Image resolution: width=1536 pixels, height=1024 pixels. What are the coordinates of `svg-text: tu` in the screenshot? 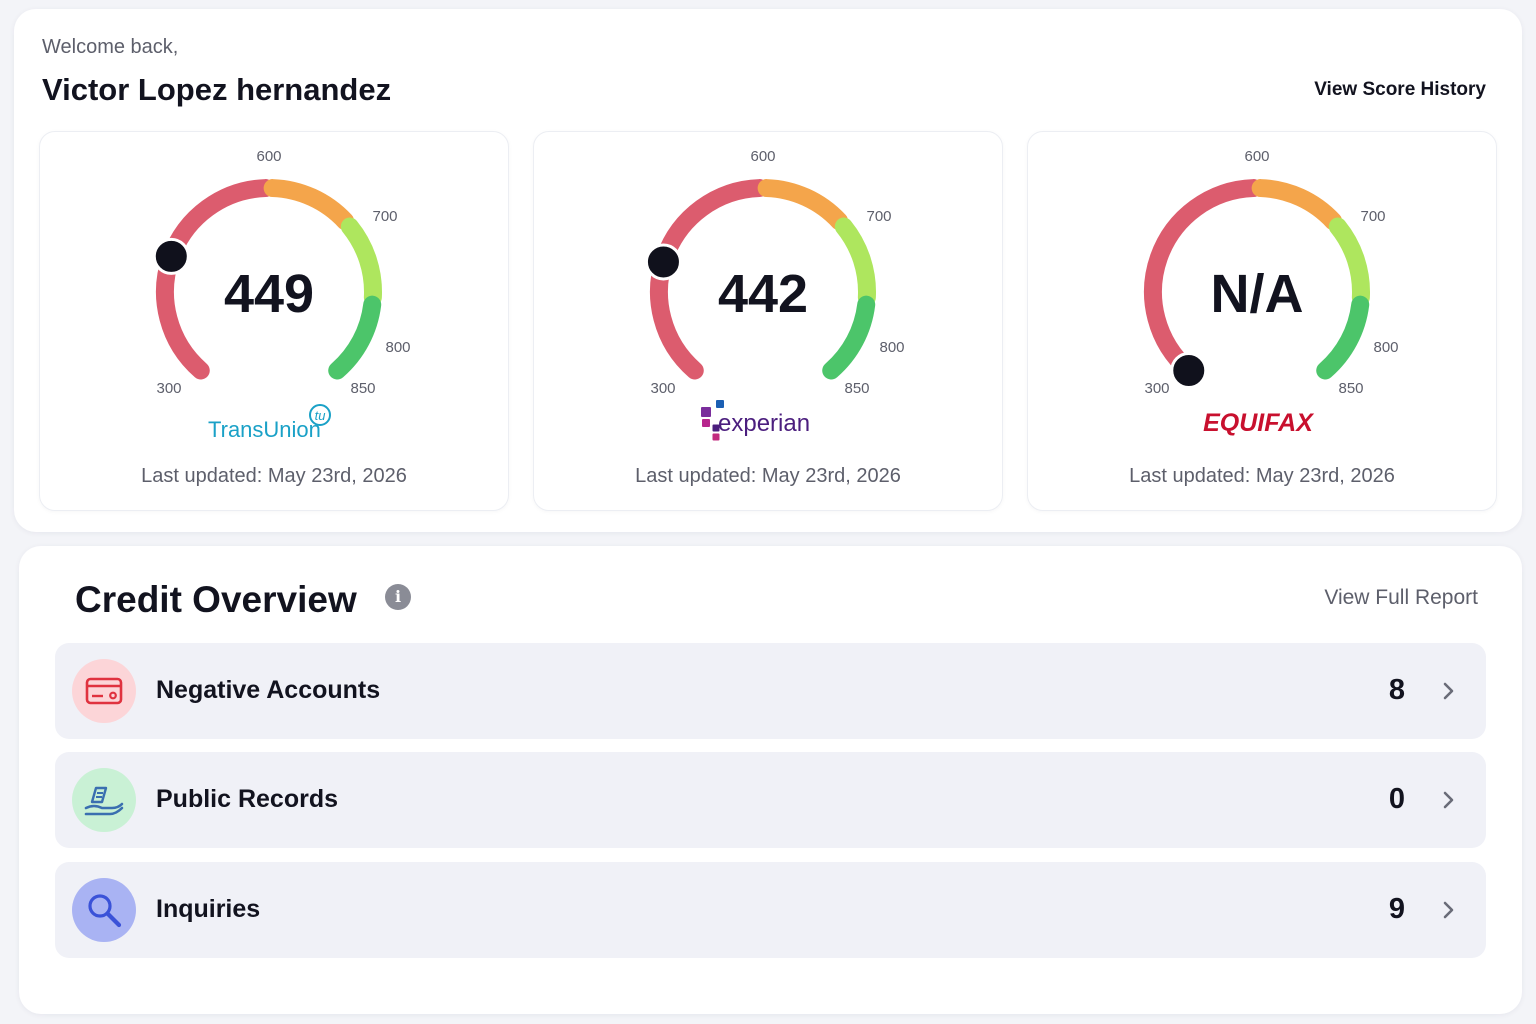 It's located at (320, 415).